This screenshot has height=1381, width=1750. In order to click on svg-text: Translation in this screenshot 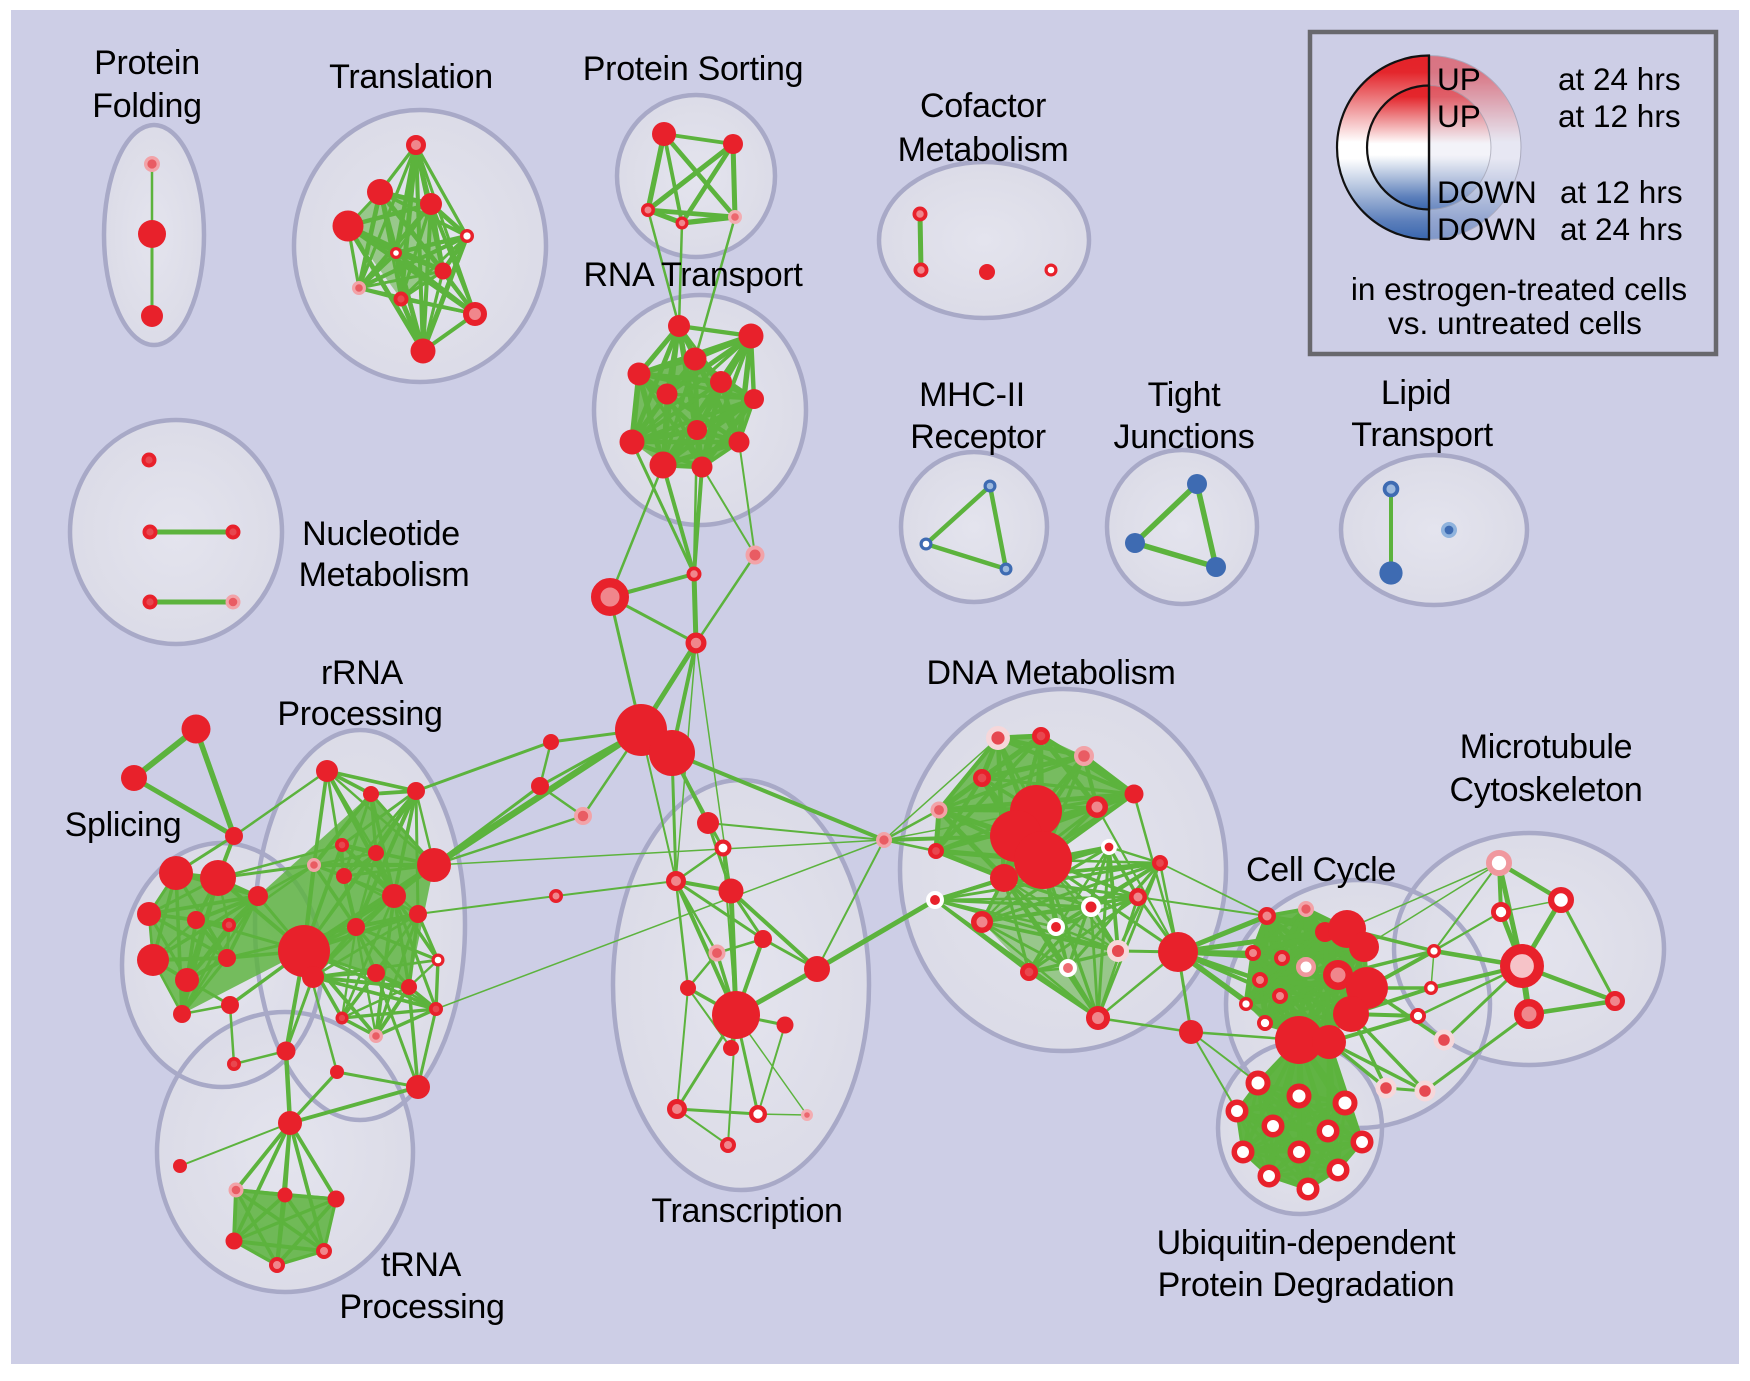, I will do `click(411, 77)`.